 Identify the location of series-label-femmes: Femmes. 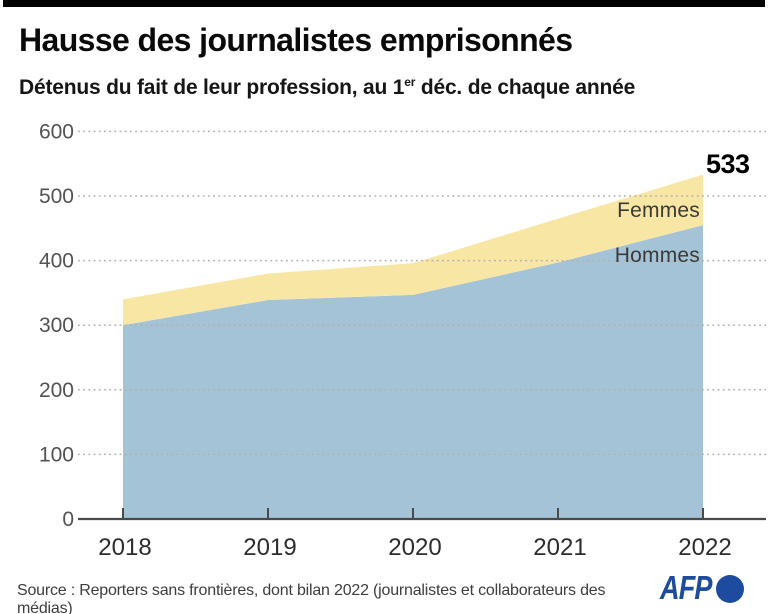
(658, 210).